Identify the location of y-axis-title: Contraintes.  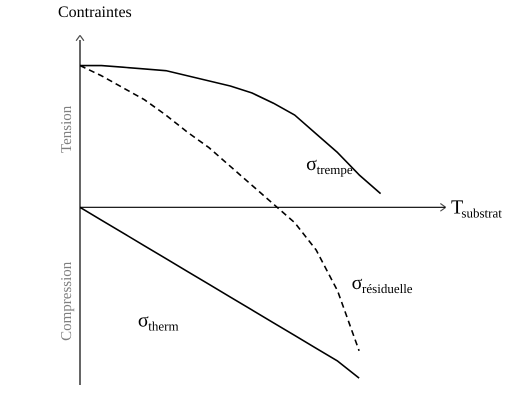
(95, 12).